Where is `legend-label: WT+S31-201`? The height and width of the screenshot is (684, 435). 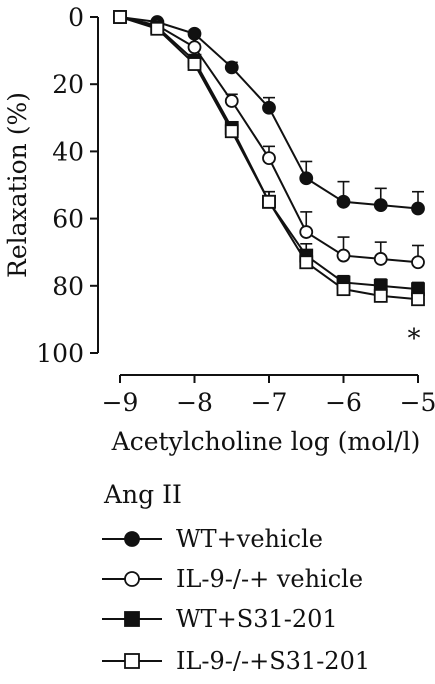
legend-label: WT+S31-201 is located at coordinates (257, 619).